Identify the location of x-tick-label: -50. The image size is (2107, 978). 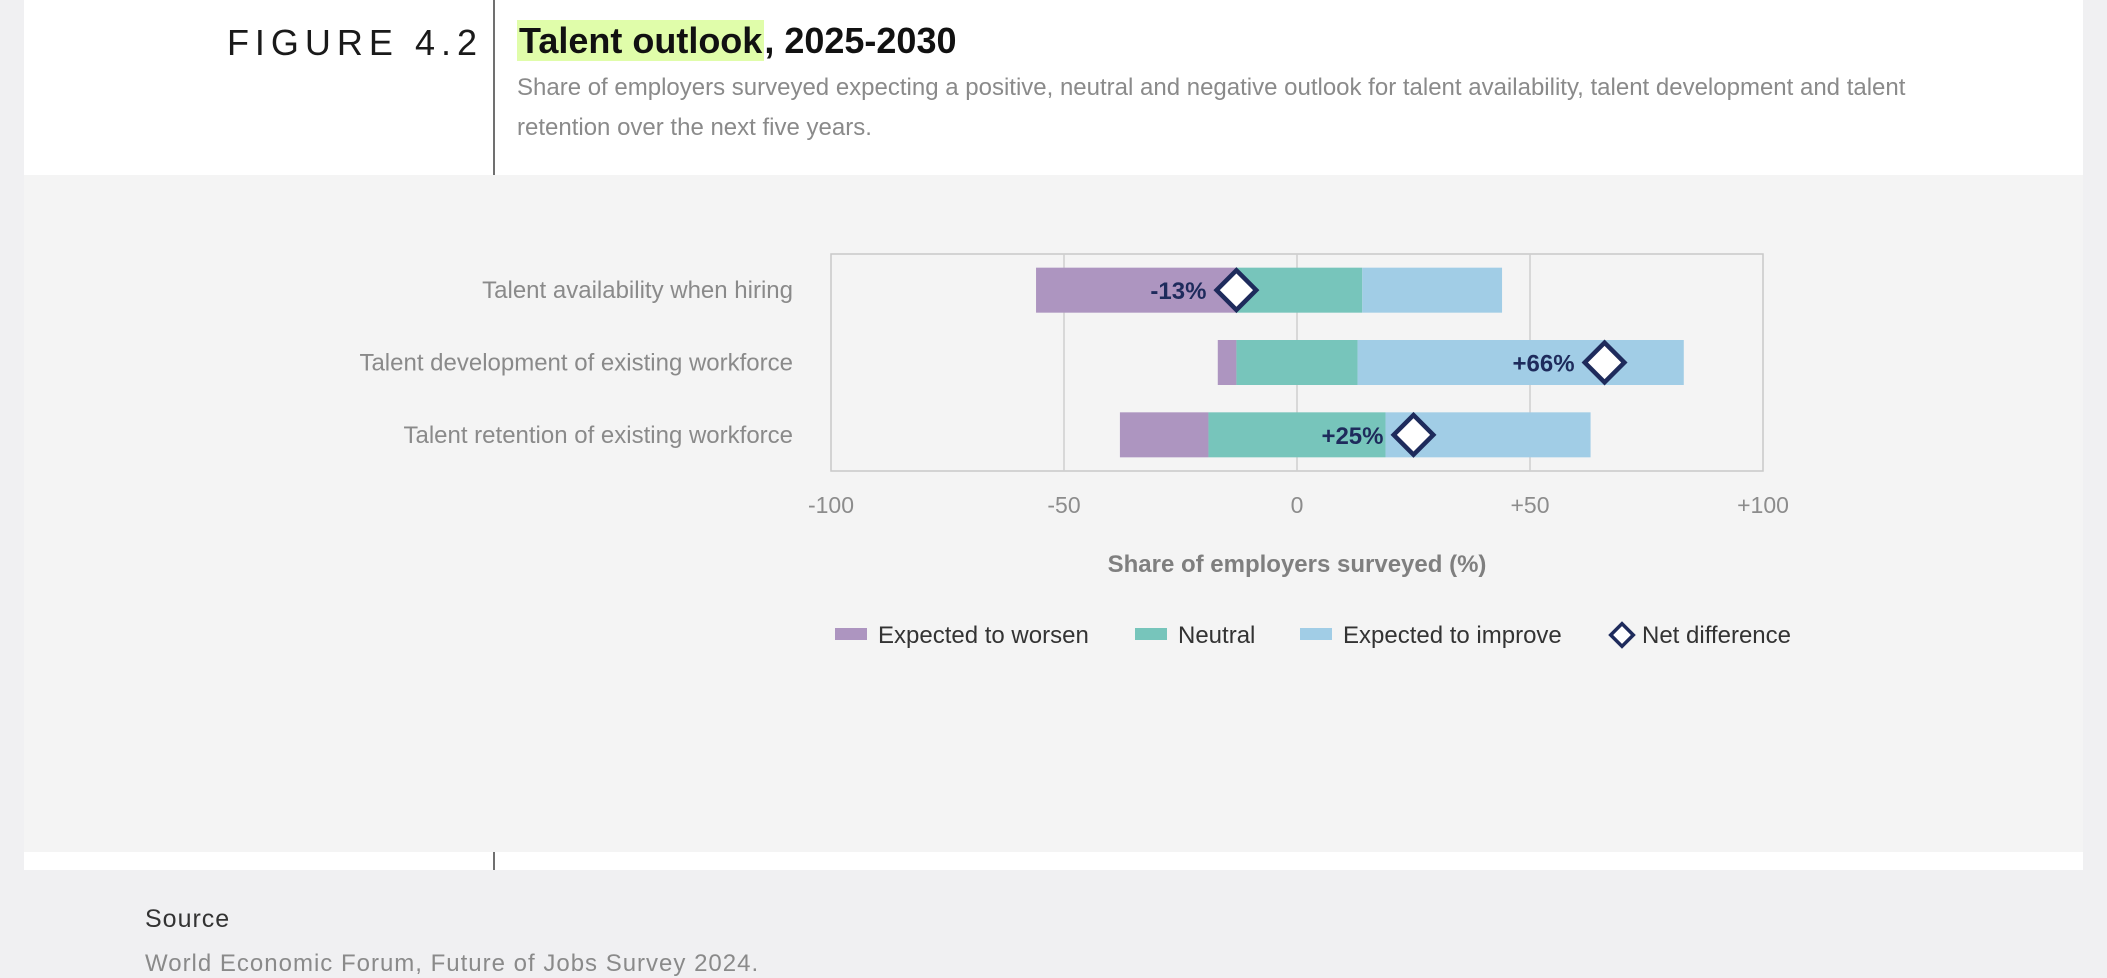
(1063, 505).